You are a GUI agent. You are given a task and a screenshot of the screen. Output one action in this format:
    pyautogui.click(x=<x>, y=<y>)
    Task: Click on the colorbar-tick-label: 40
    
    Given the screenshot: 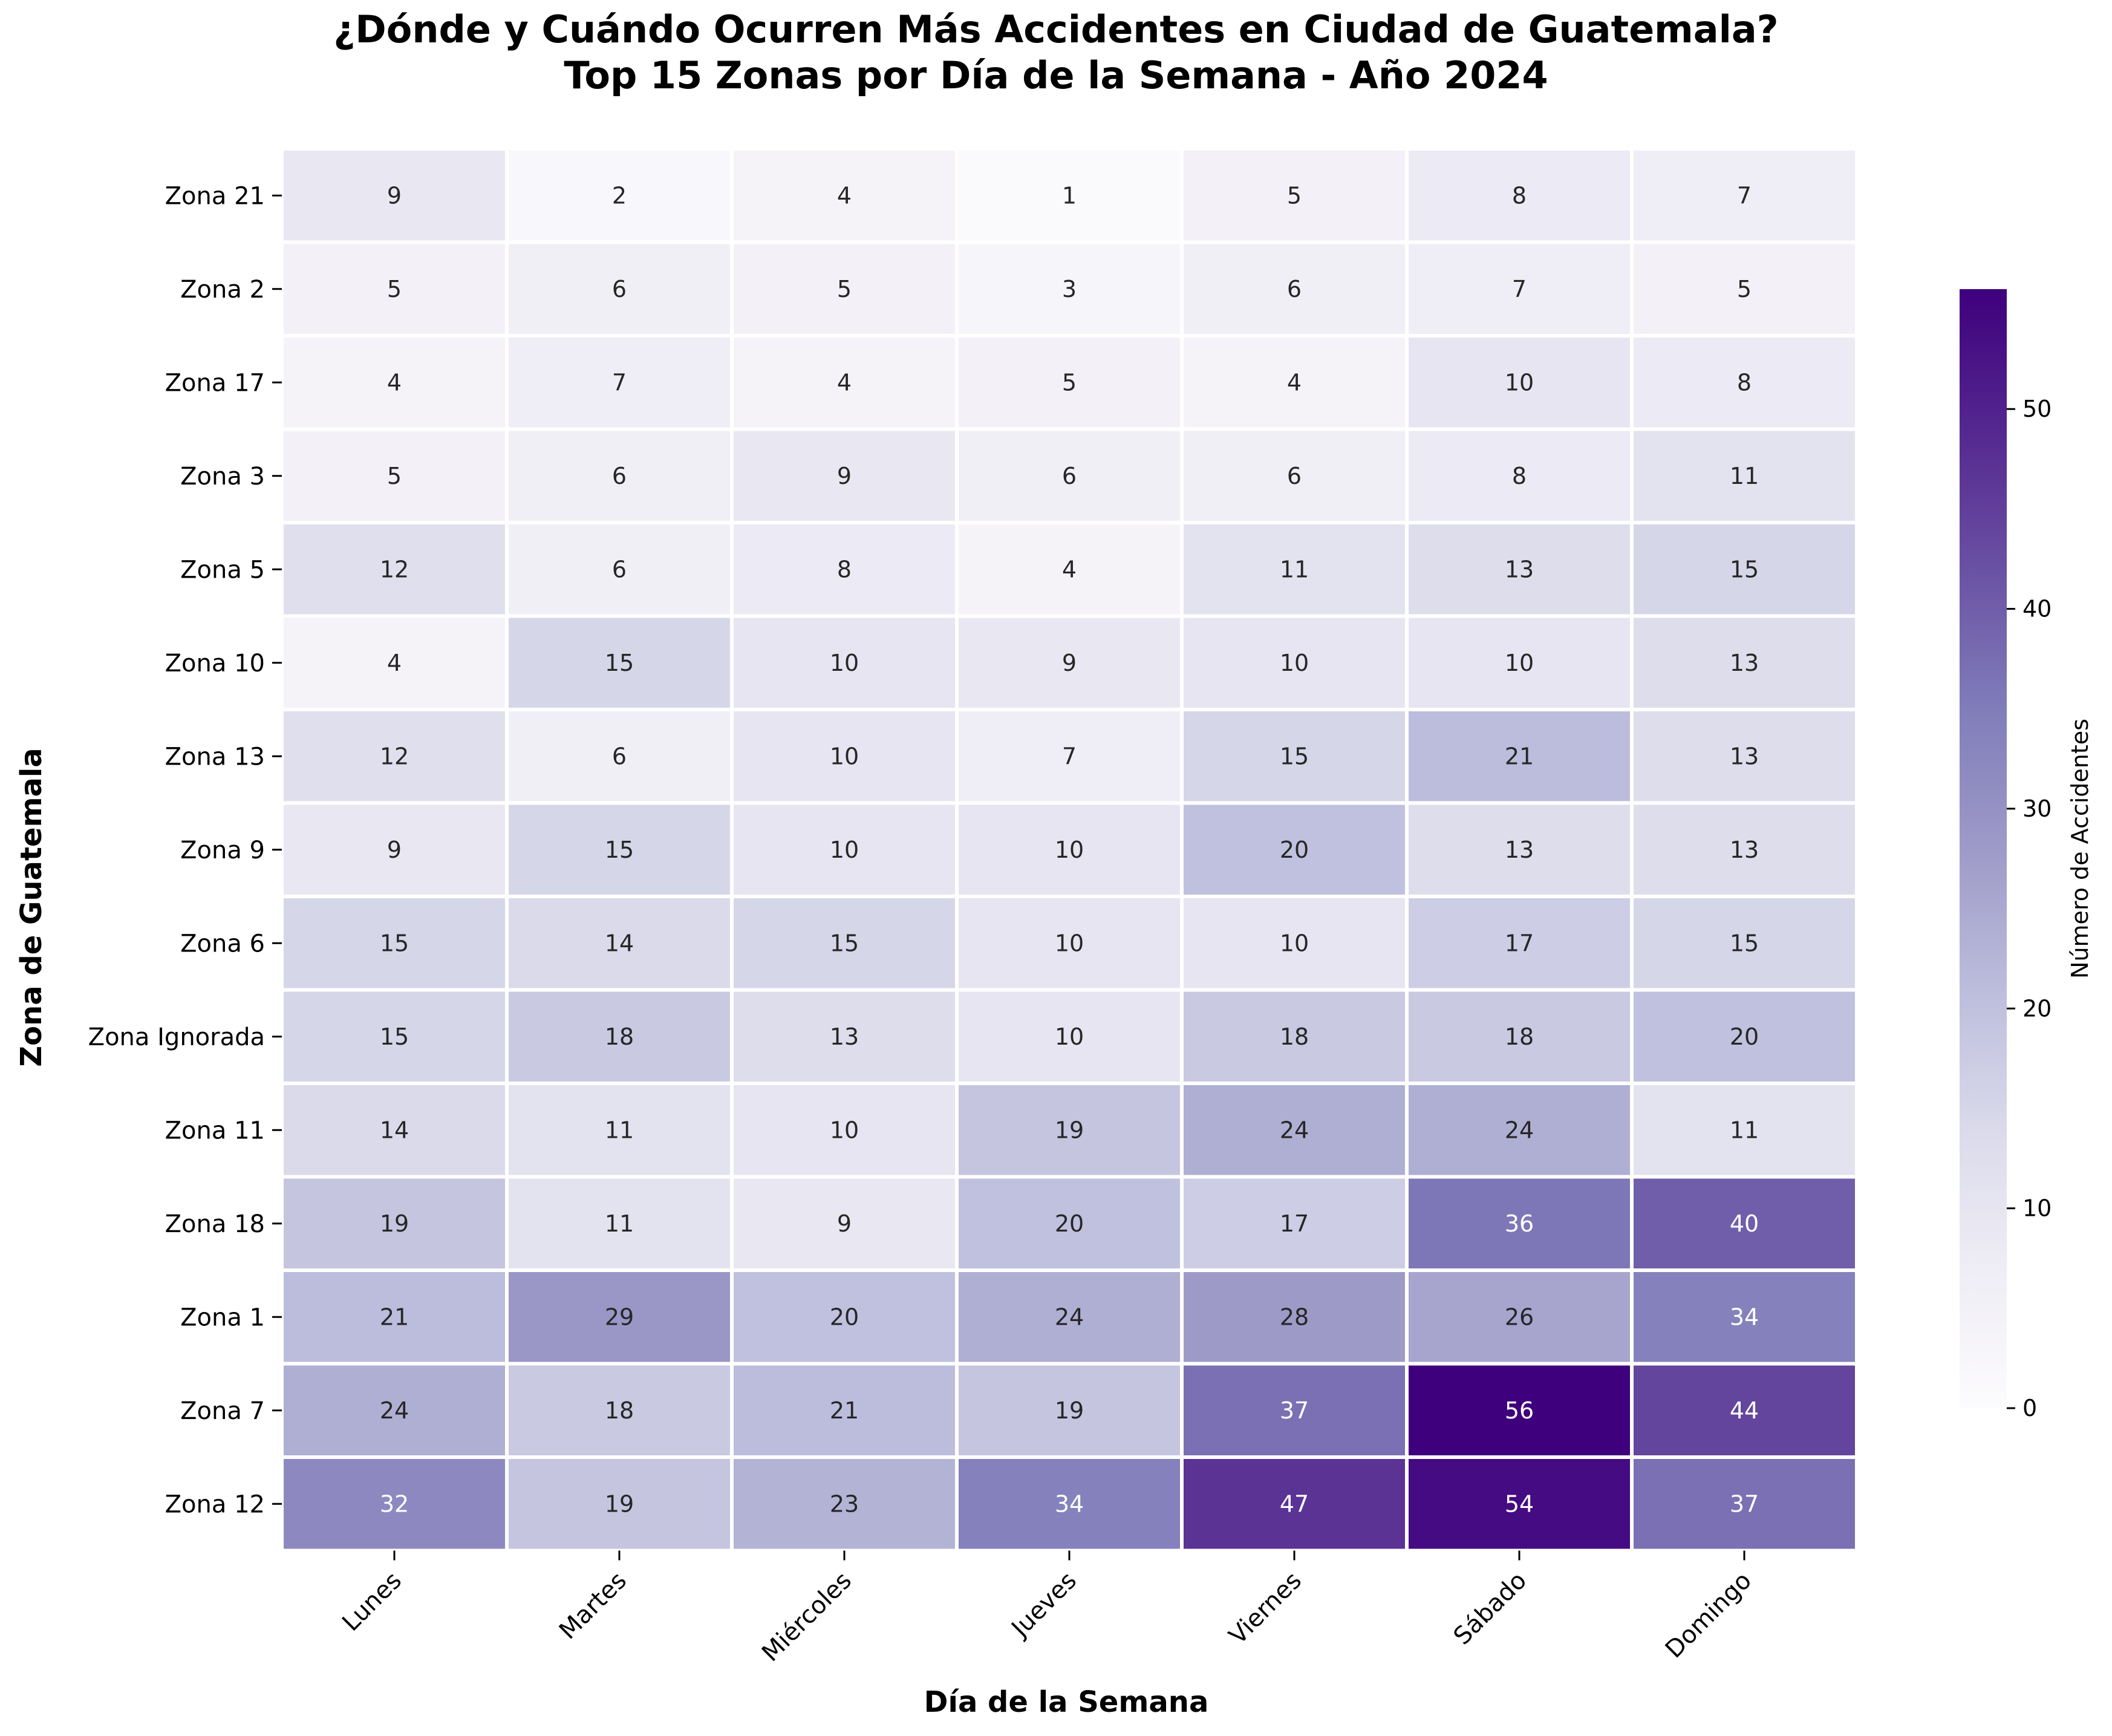 What is the action you would take?
    pyautogui.click(x=2037, y=609)
    